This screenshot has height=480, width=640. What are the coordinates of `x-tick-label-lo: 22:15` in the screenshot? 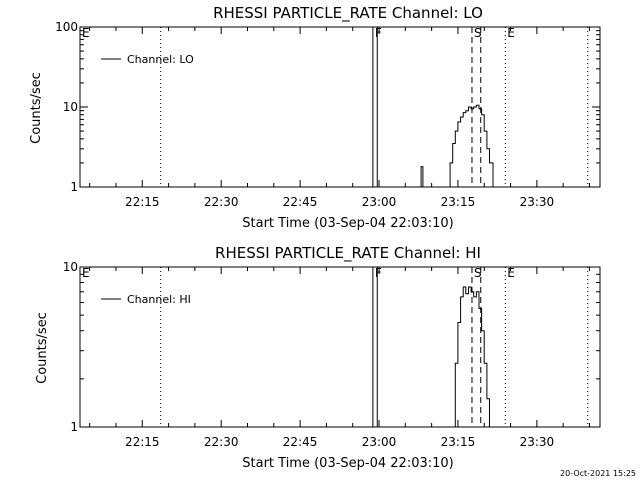 It's located at (142, 202).